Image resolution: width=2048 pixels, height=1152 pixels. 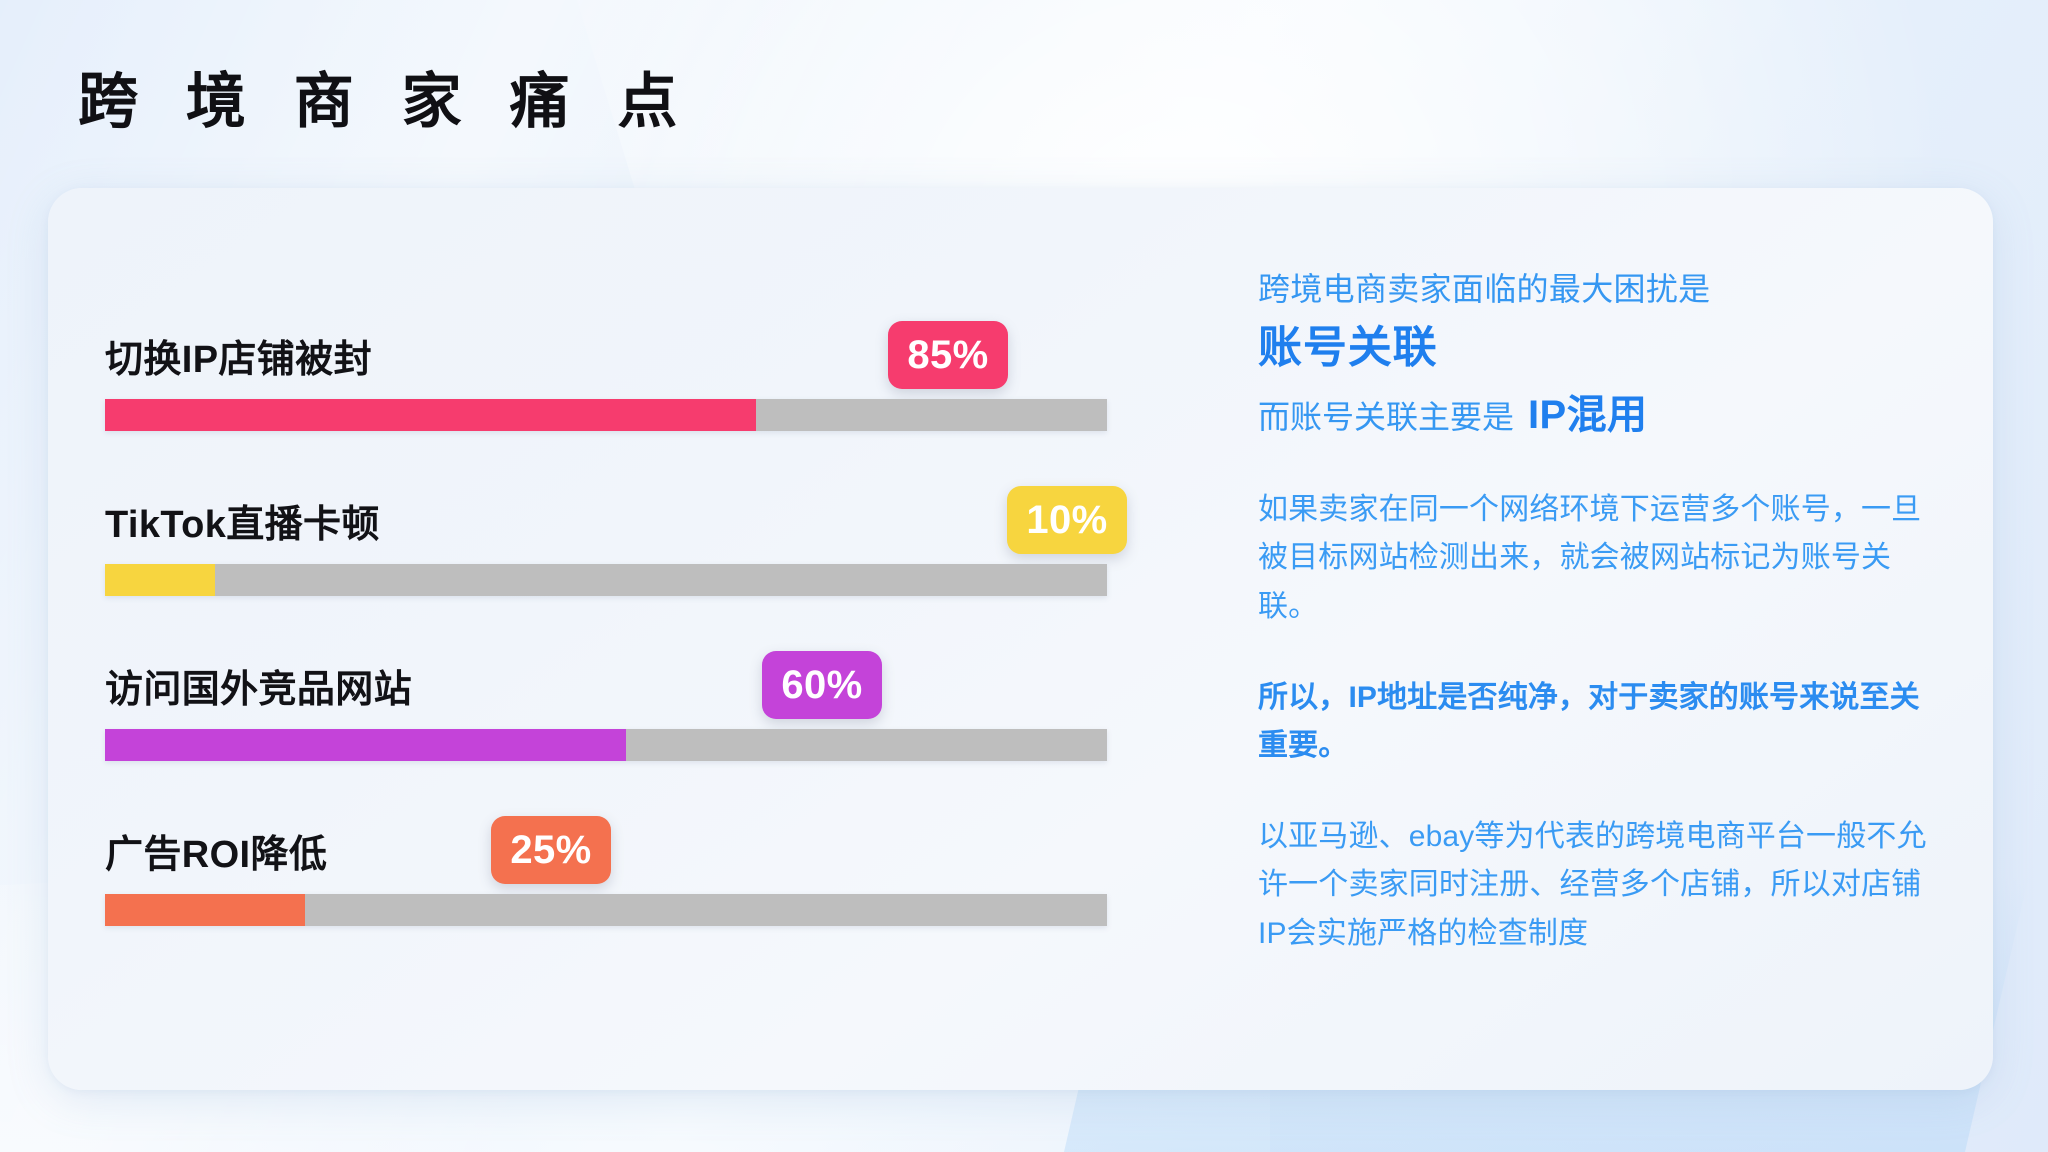 I want to click on chart-row: 广告ROI降低 25%, so click(x=646, y=862).